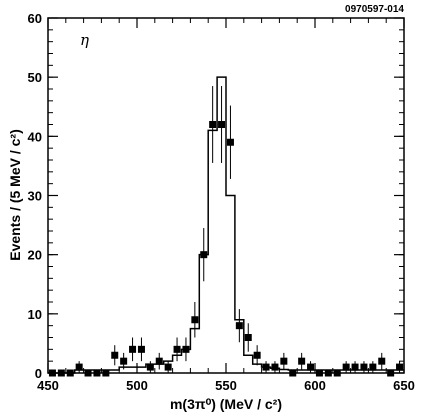 This screenshot has width=422, height=416. Describe the element at coordinates (315, 385) in the screenshot. I see `x-tick-label: 600` at that location.